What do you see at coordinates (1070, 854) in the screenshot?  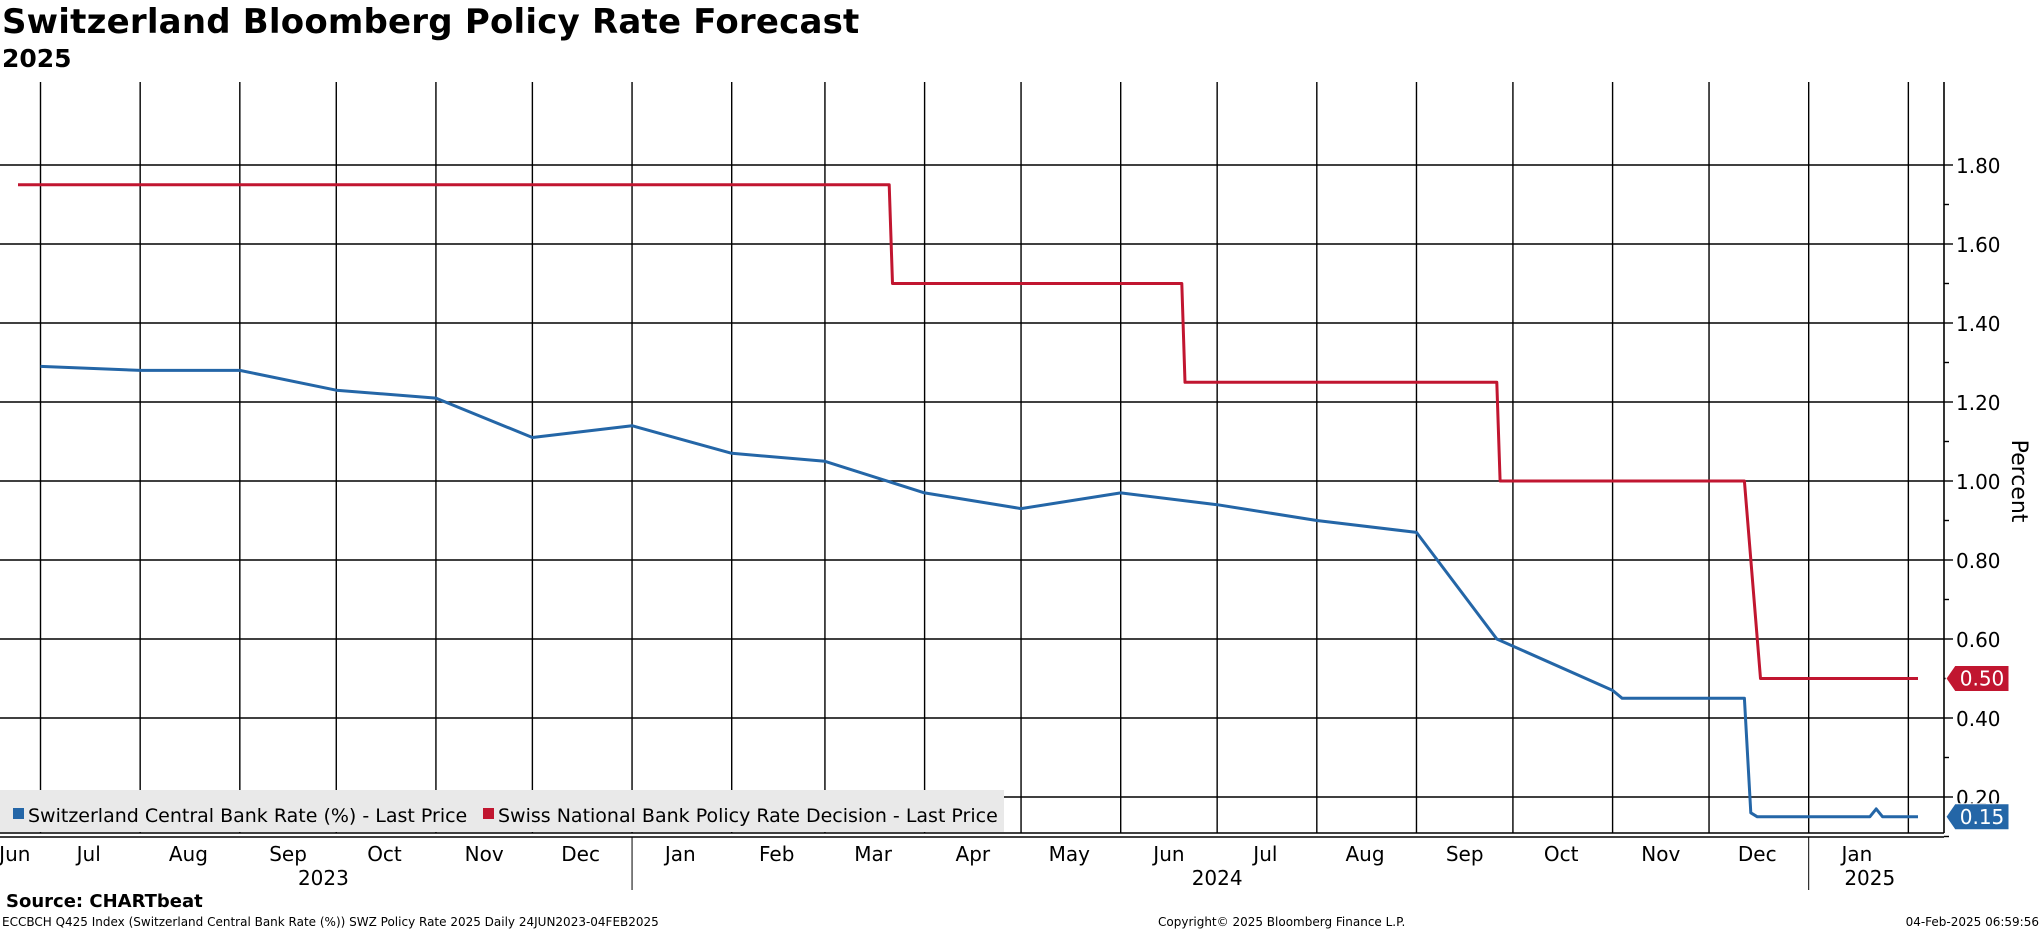 I see `x-tick-label: May` at bounding box center [1070, 854].